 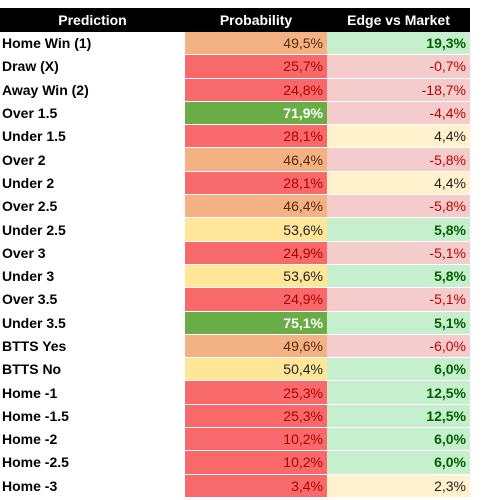 What do you see at coordinates (30, 66) in the screenshot?
I see `prediction-cell: Draw (X)` at bounding box center [30, 66].